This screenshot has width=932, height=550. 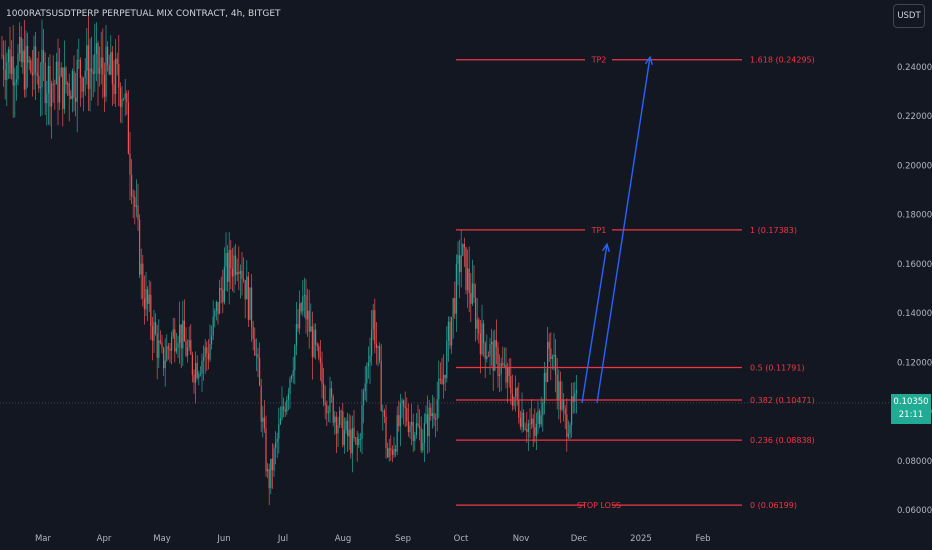 I want to click on fib-level-value: 1 (0.17383), so click(x=773, y=230).